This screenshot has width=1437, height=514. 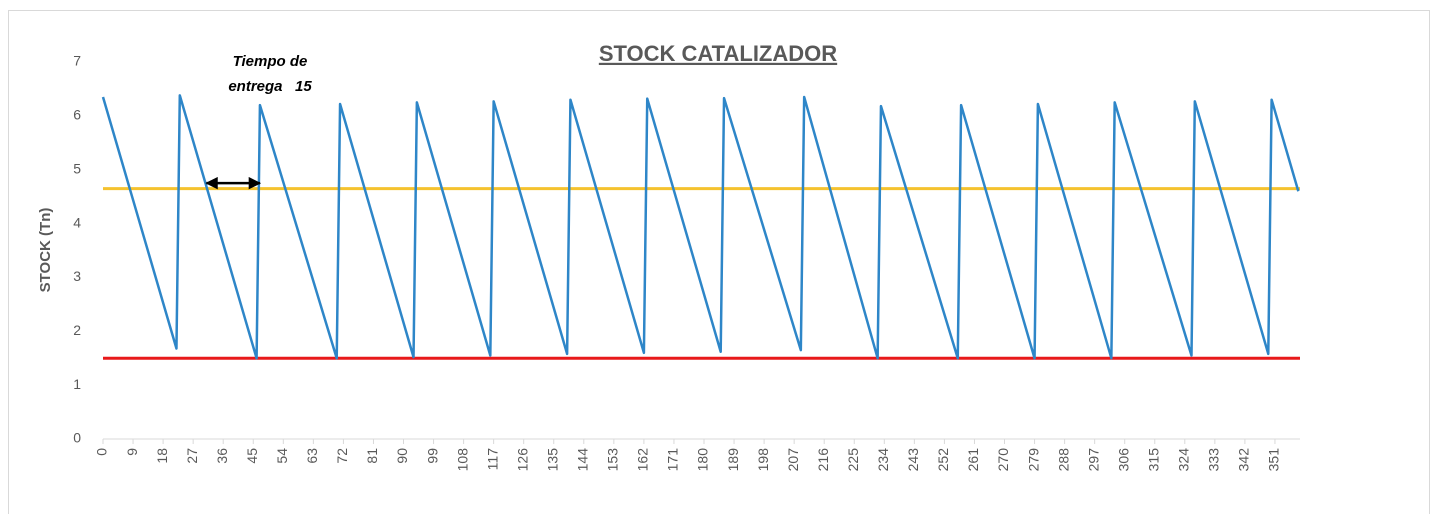 I want to click on y-axis-label: STOCK (Tn), so click(x=45, y=250).